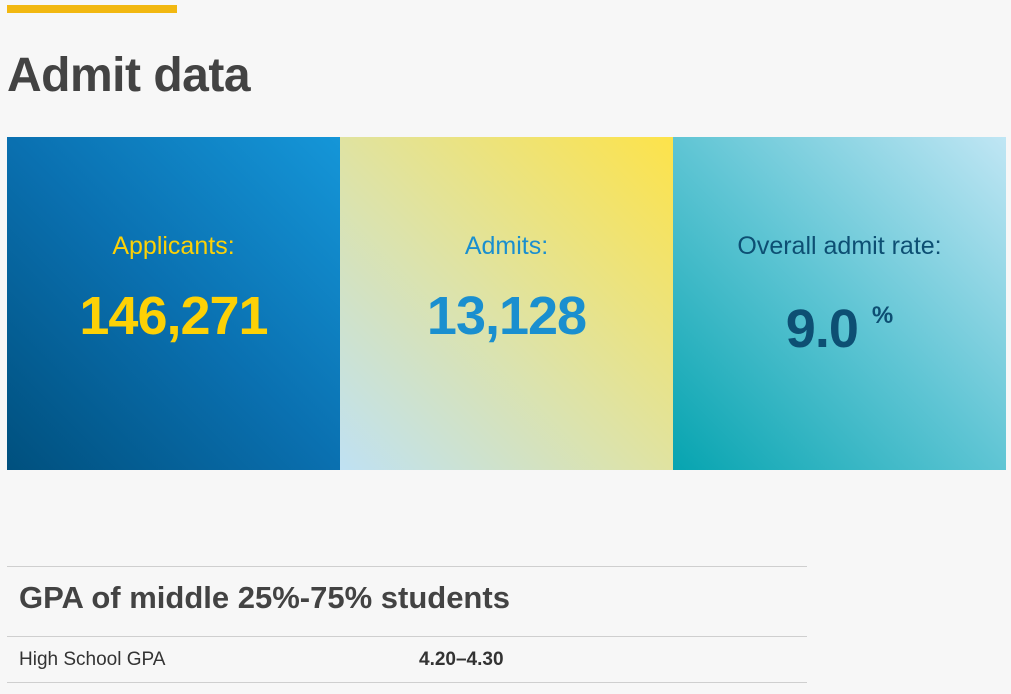 The image size is (1011, 694). What do you see at coordinates (506, 246) in the screenshot?
I see `admits-label: Admits:` at bounding box center [506, 246].